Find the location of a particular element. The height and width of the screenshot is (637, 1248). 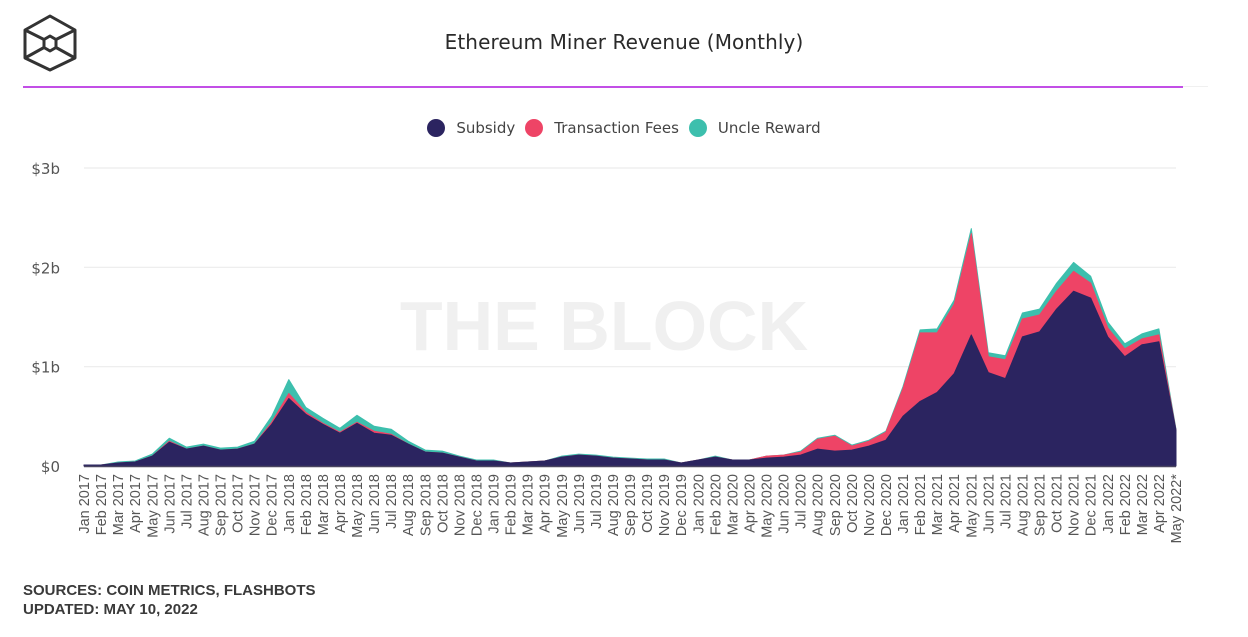

x-tick-label: Mar 2020 is located at coordinates (733, 504).